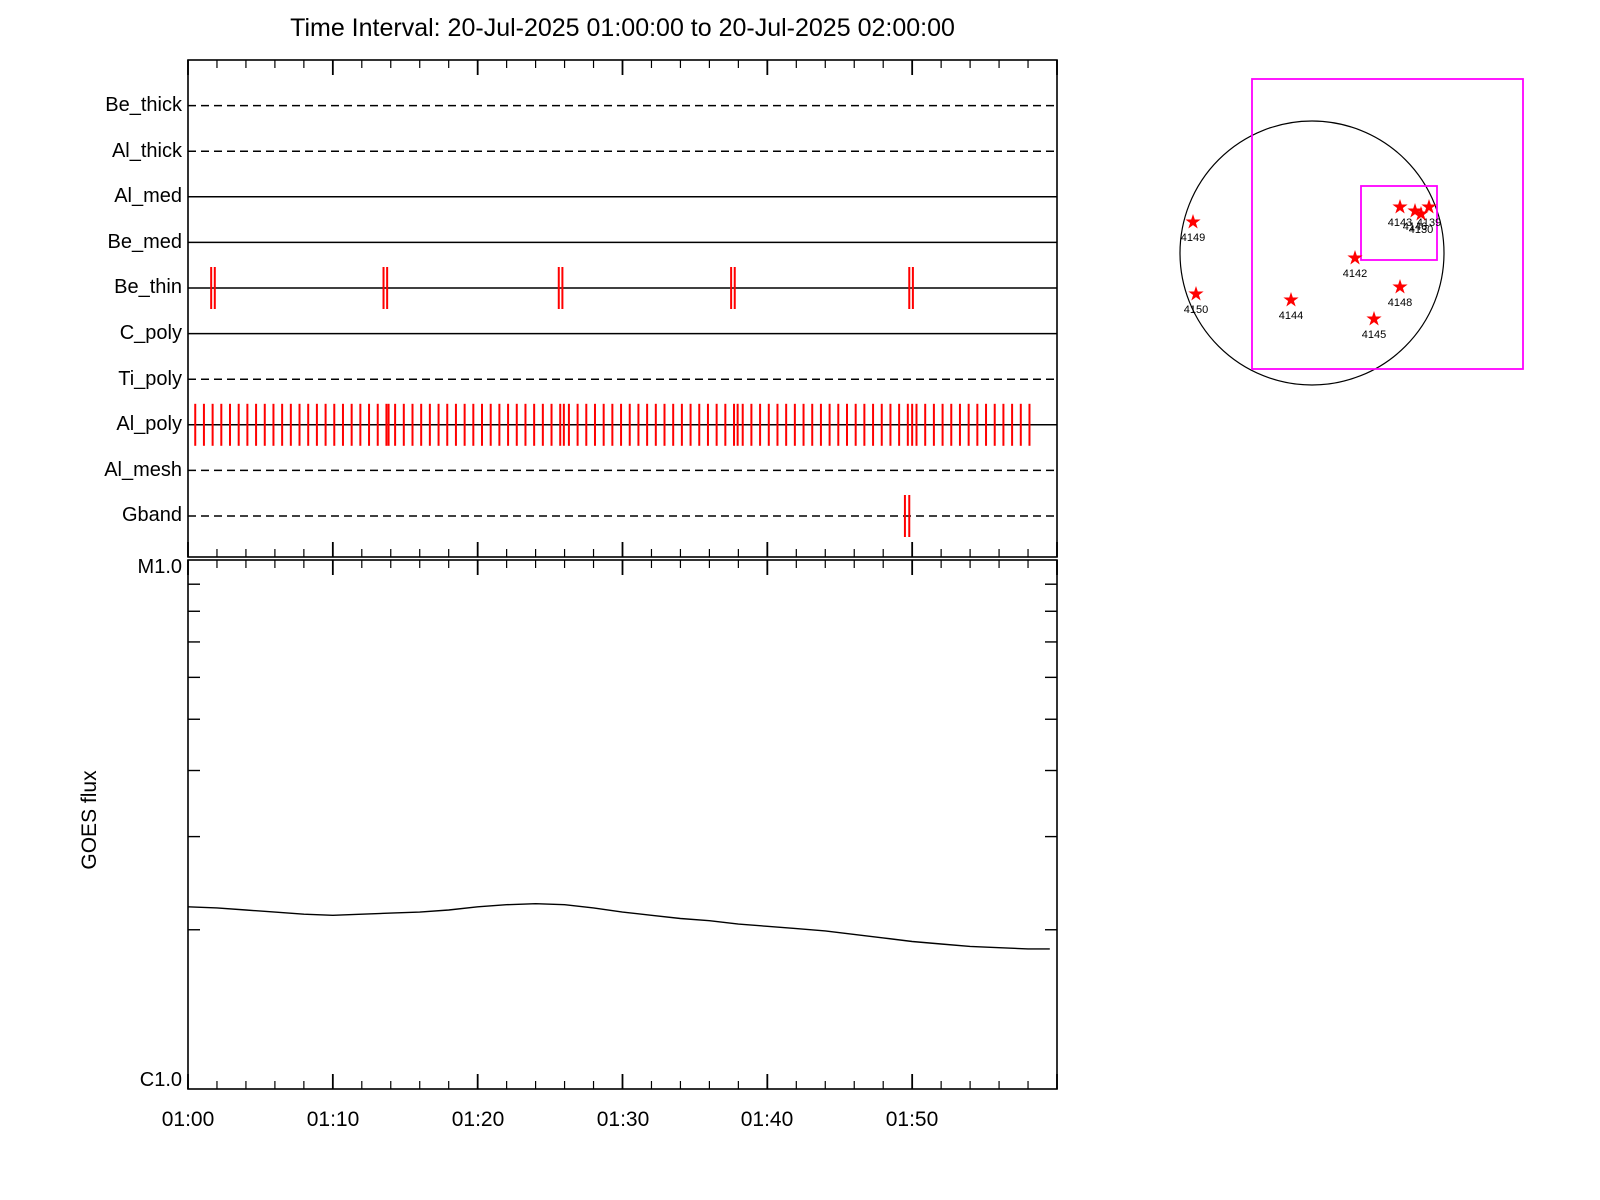 The height and width of the screenshot is (1200, 1600). What do you see at coordinates (1415, 227) in the screenshot?
I see `active-region-label-4146: 4146` at bounding box center [1415, 227].